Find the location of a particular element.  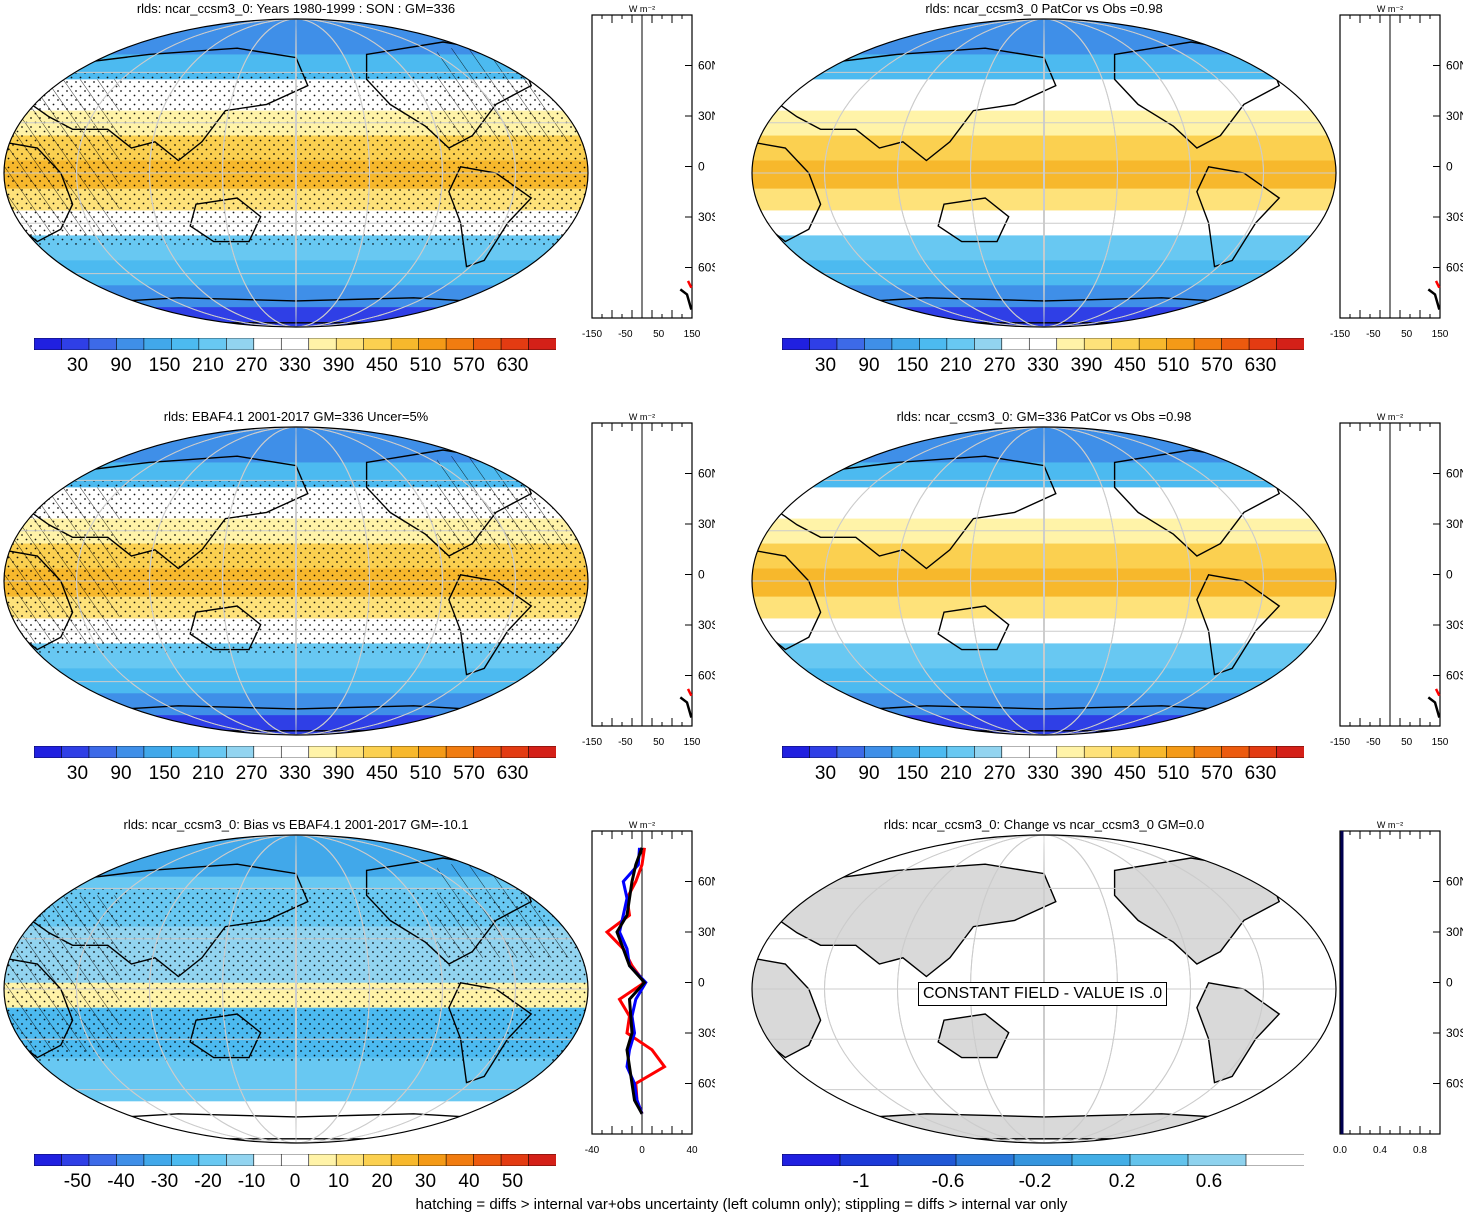

colorbar-tick-label: 330 is located at coordinates (1043, 365).